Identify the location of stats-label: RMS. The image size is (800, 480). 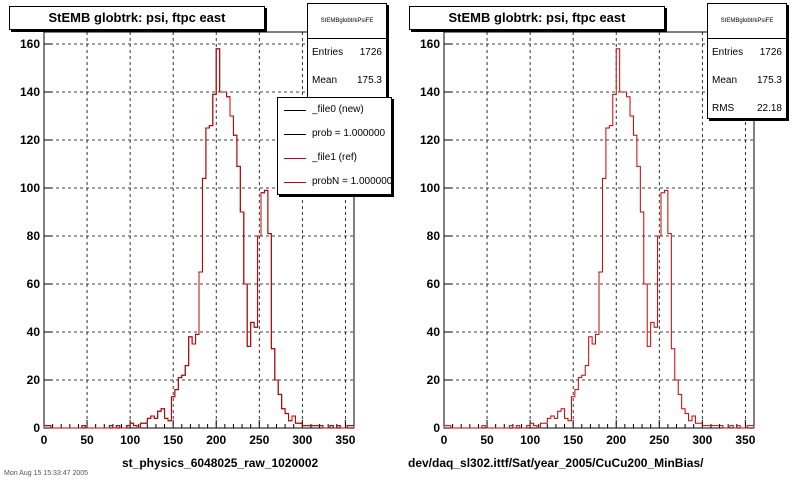
(723, 108).